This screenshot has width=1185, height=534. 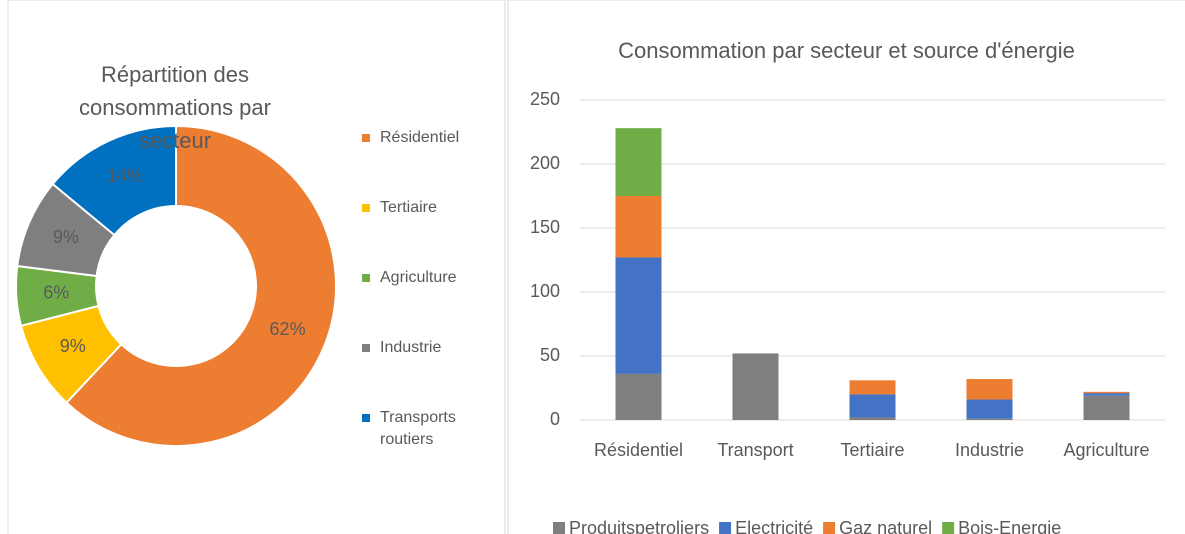 I want to click on data-label: 6%, so click(x=56, y=292).